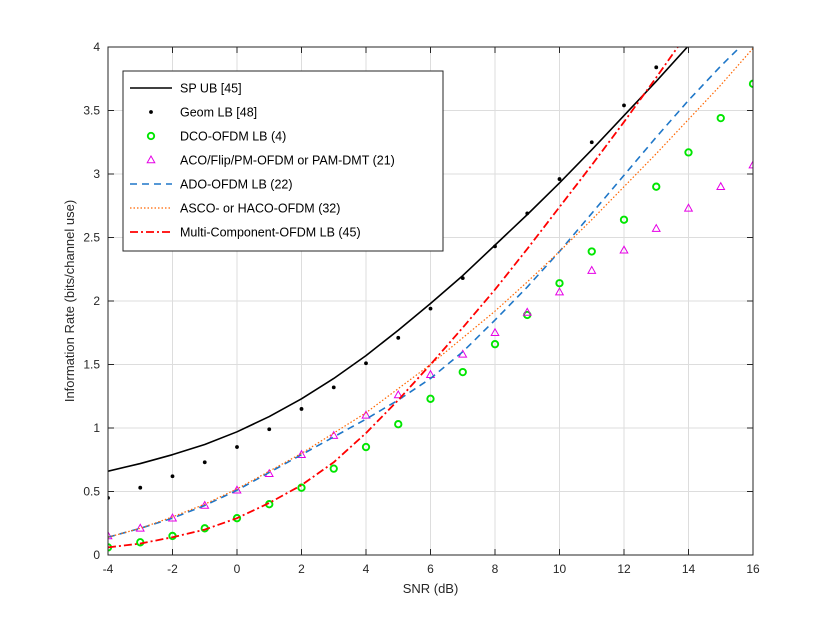 The image size is (830, 623). What do you see at coordinates (69, 301) in the screenshot?
I see `y-axis-label: Information Rate (bits/channel use)` at bounding box center [69, 301].